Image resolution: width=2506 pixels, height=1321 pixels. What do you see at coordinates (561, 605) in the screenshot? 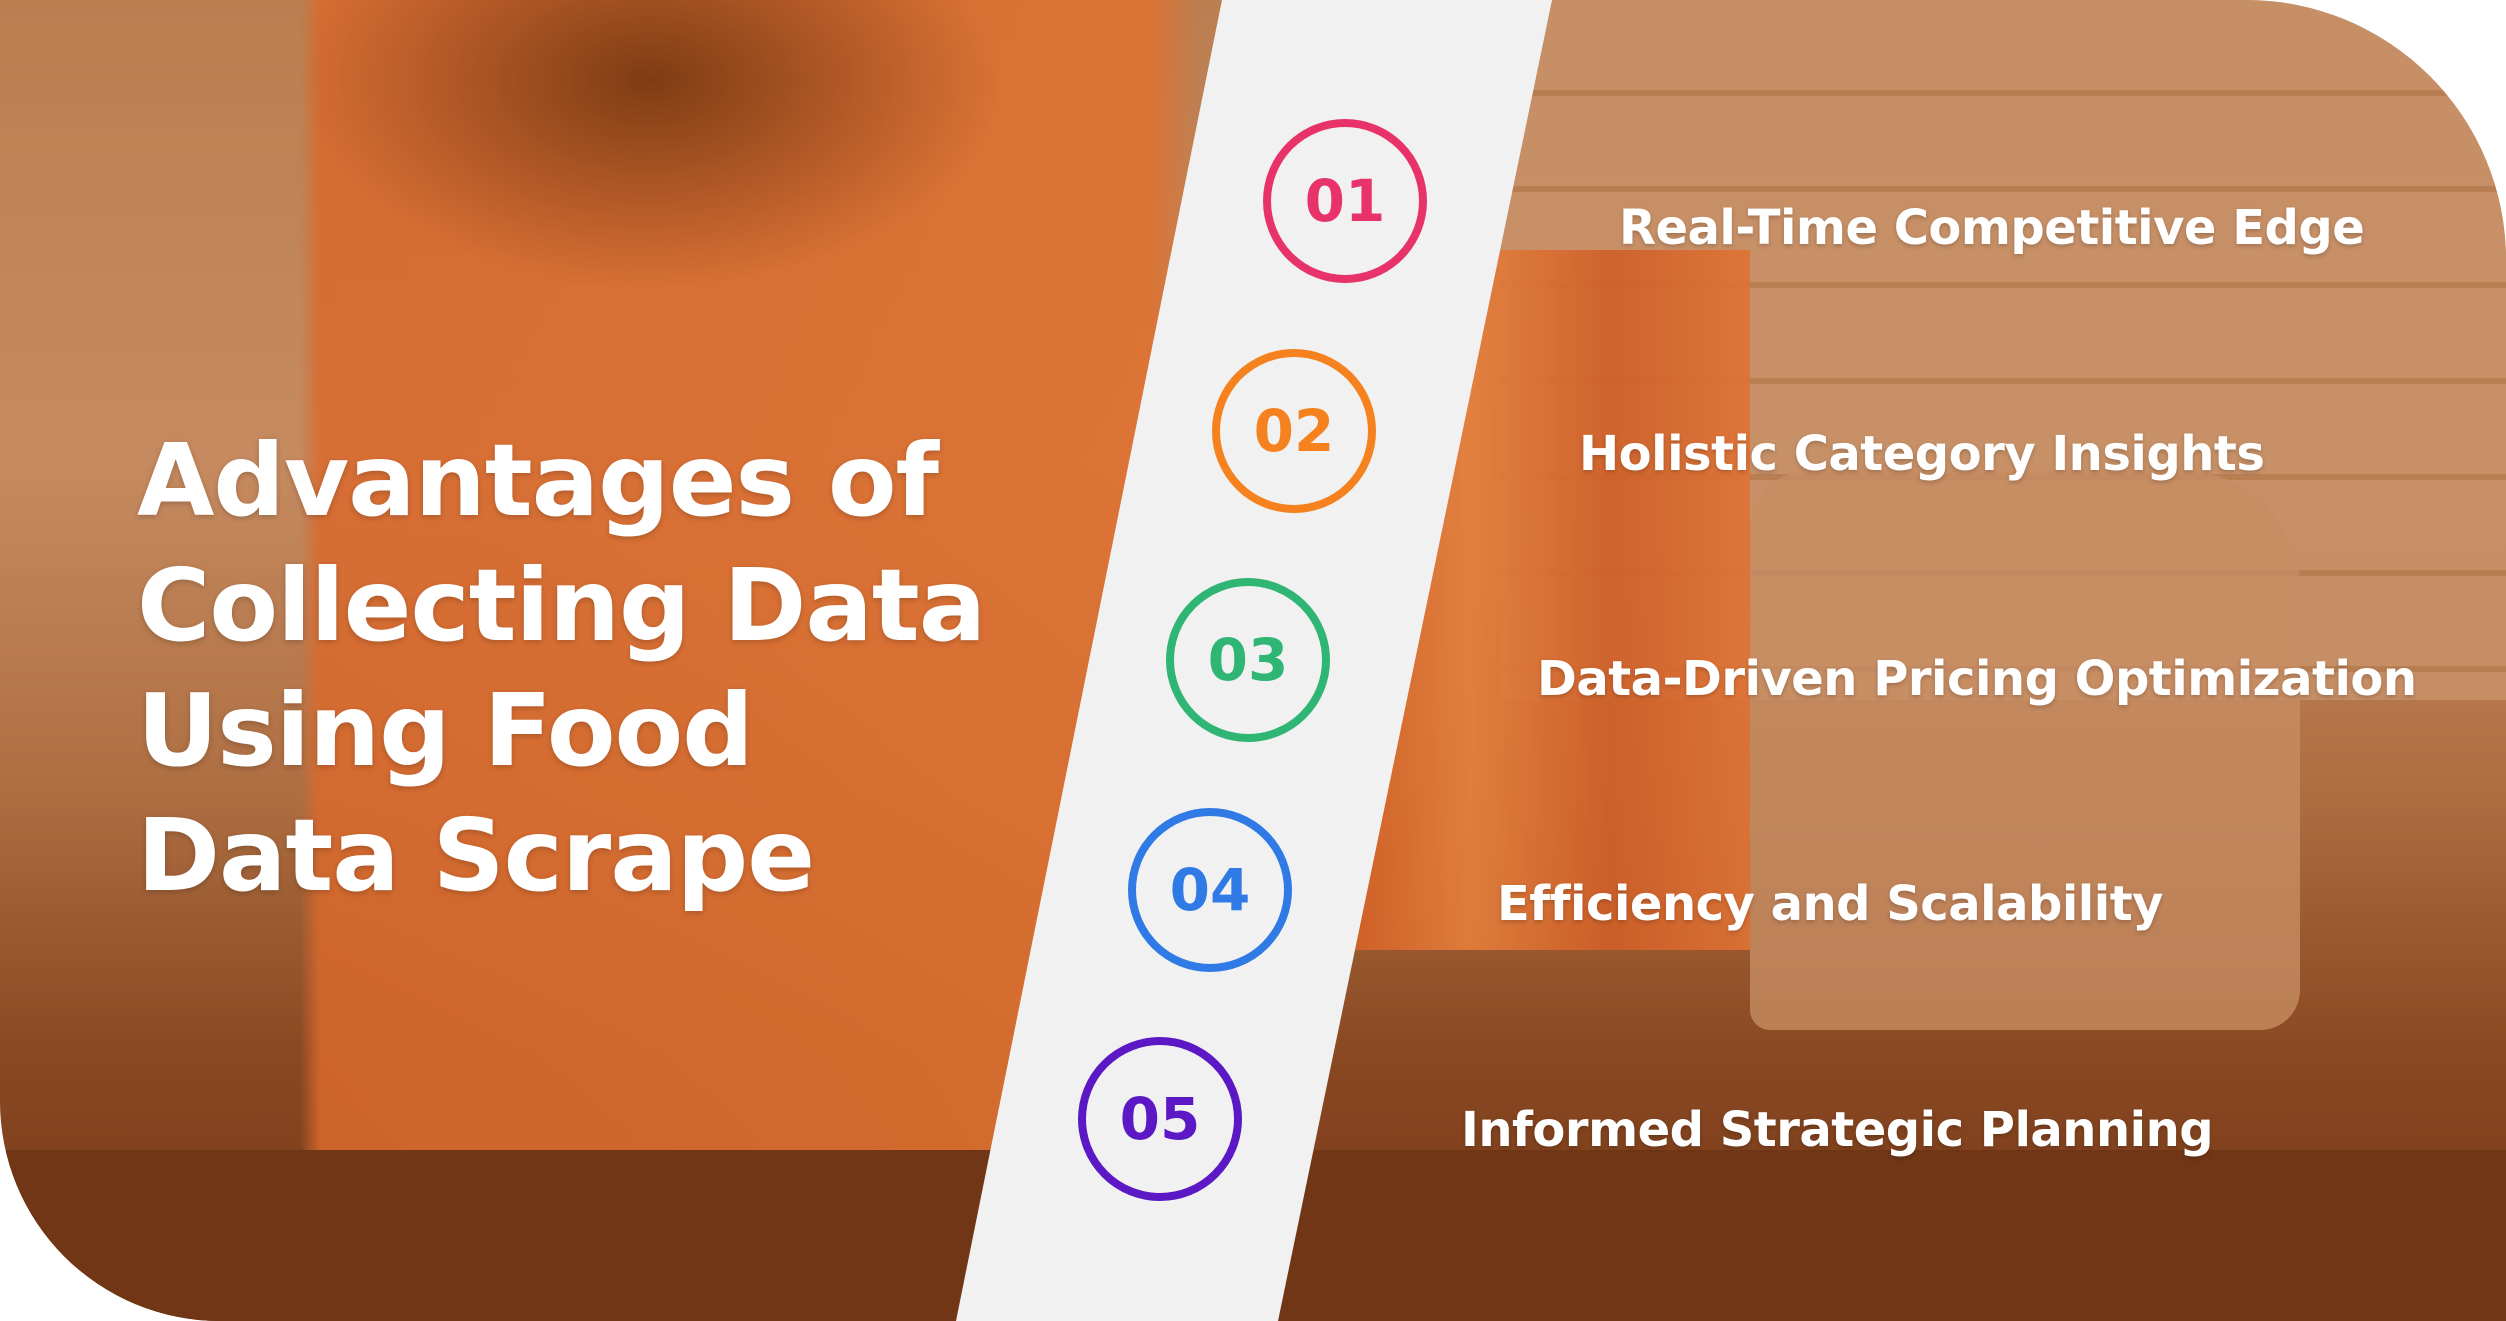
I see `title-line: Collecting Data` at bounding box center [561, 605].